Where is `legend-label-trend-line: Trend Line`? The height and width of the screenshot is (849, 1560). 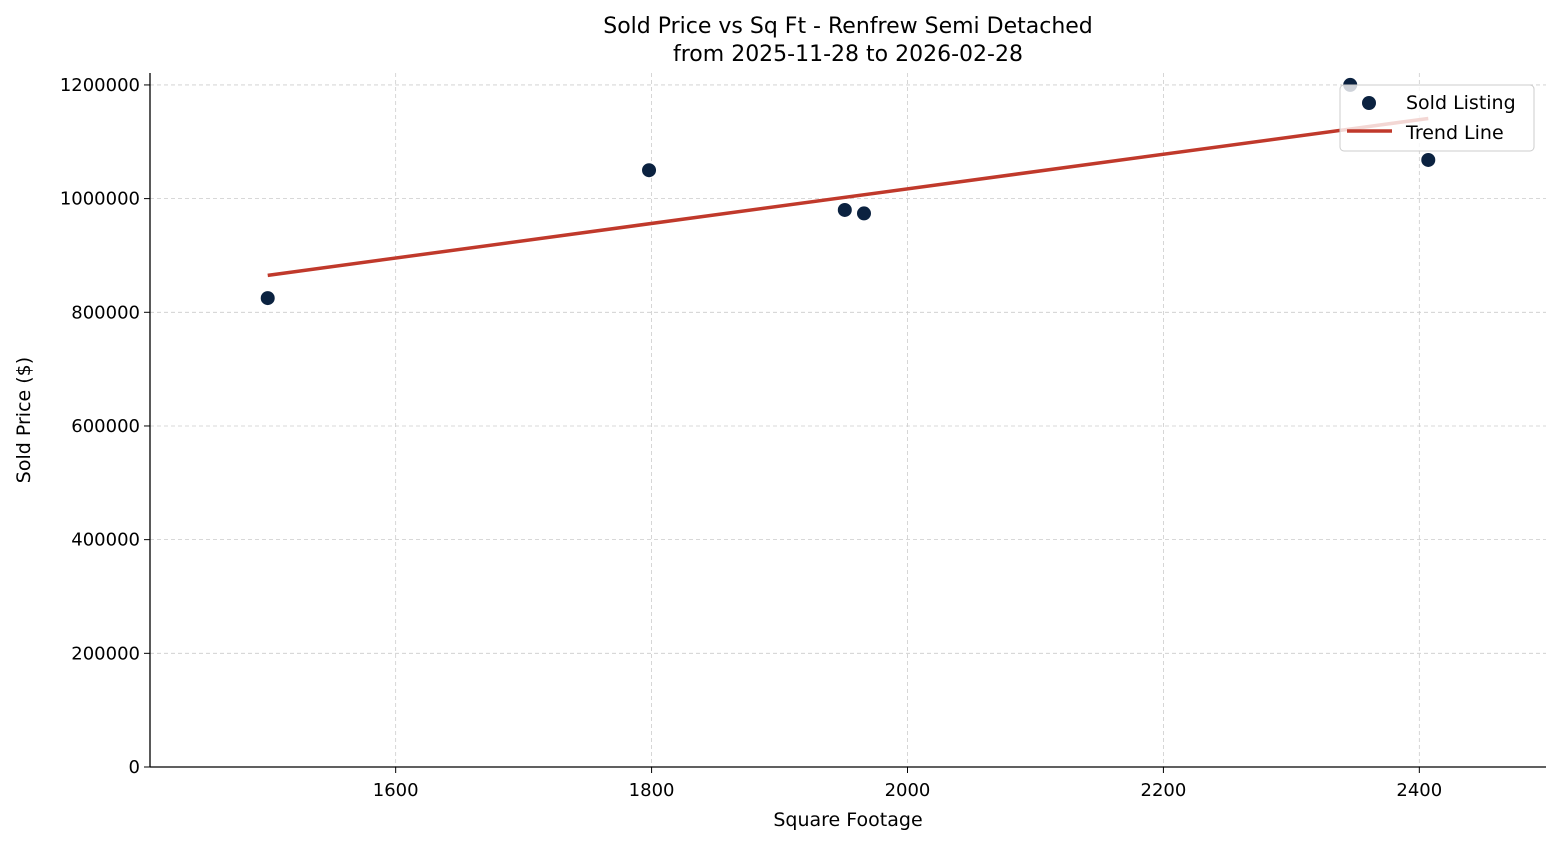
legend-label-trend-line: Trend Line is located at coordinates (1454, 133).